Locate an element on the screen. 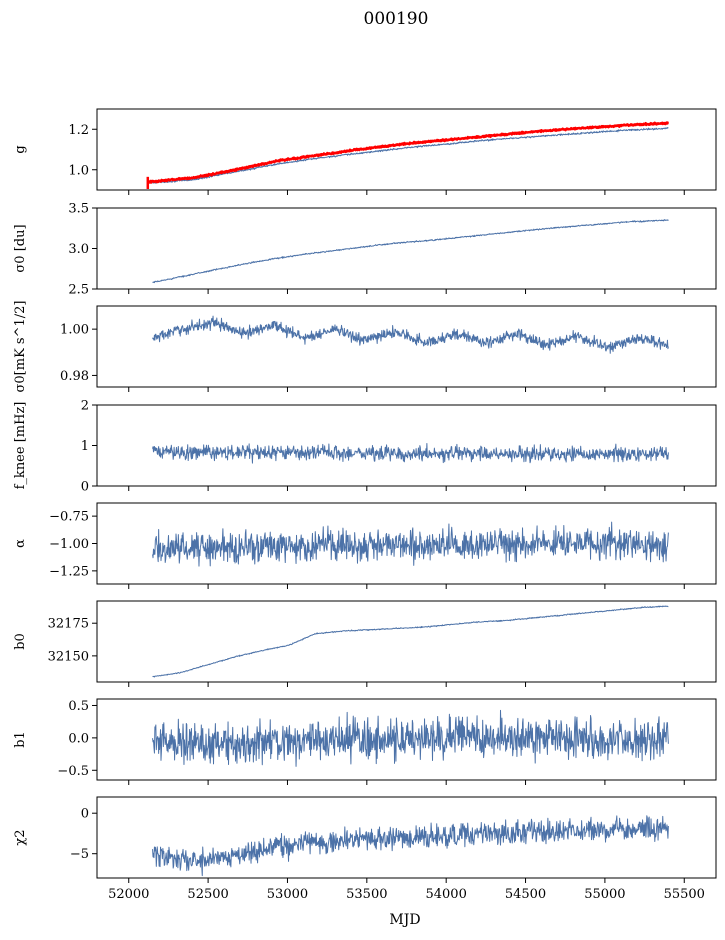 The image size is (725, 940). y-tick-label: 1.00 is located at coordinates (74, 330).